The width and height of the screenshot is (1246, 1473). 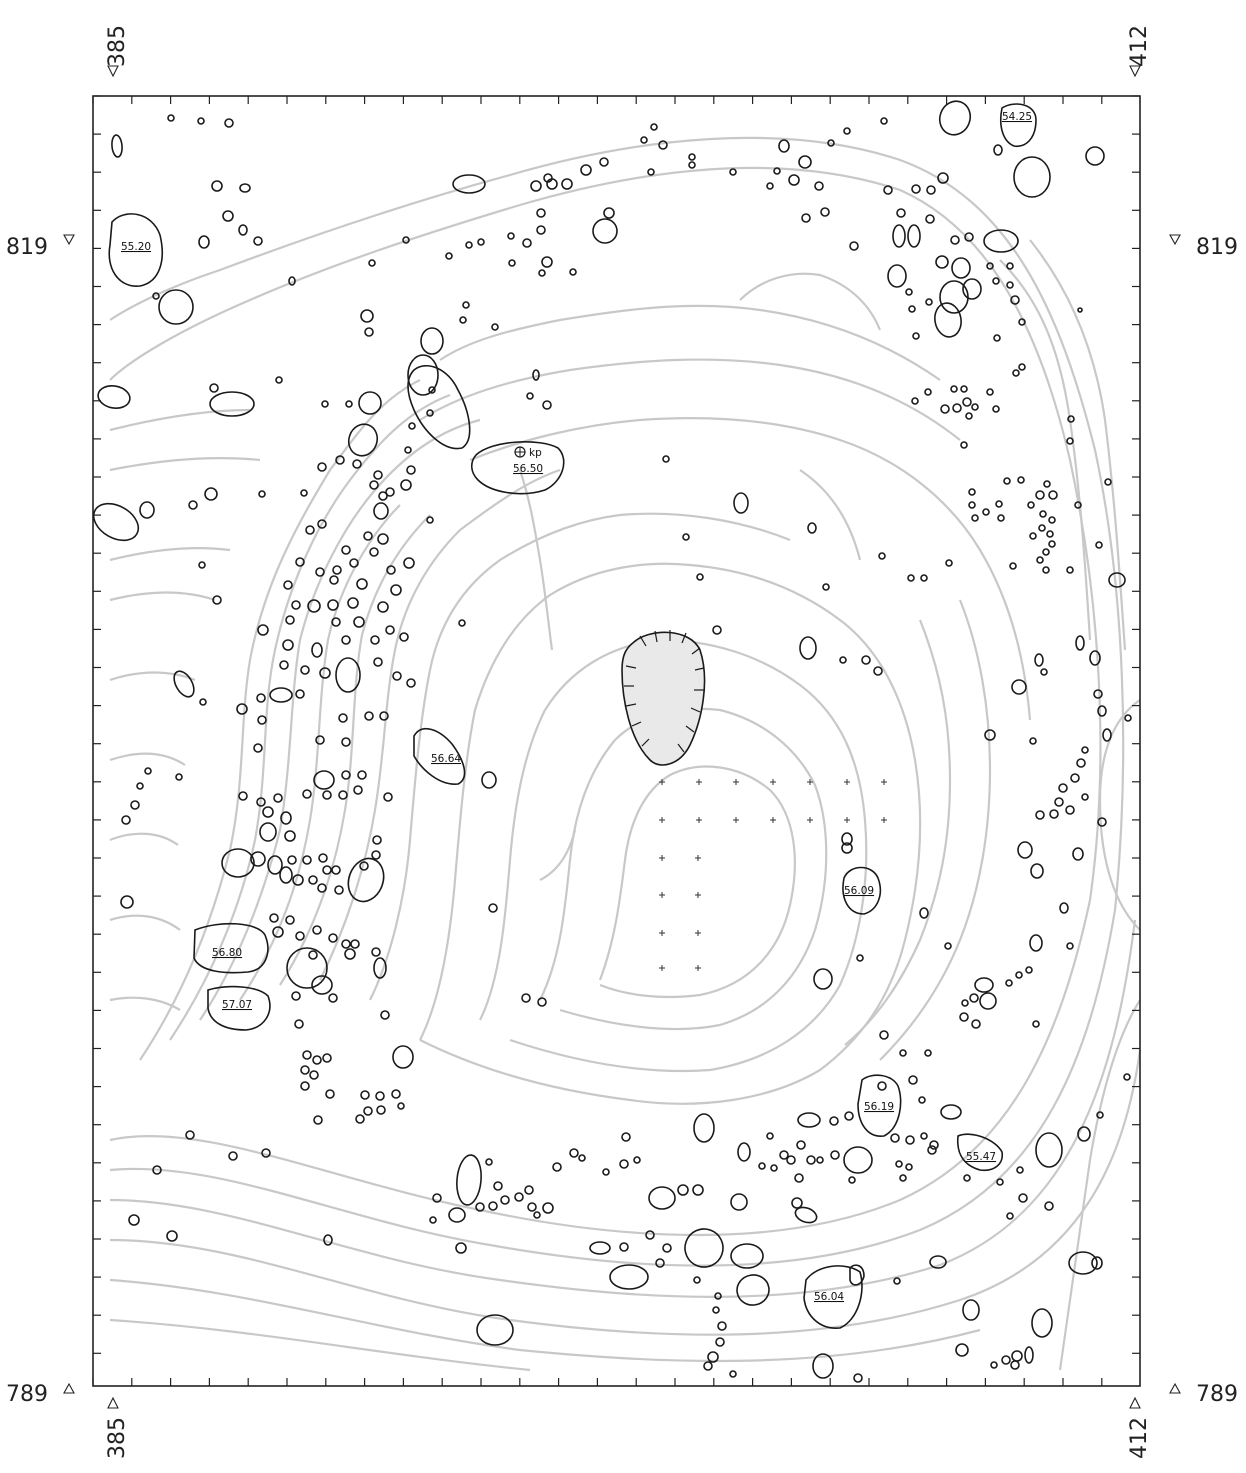 What do you see at coordinates (136, 247) in the screenshot?
I see `elevation-label: 55.20` at bounding box center [136, 247].